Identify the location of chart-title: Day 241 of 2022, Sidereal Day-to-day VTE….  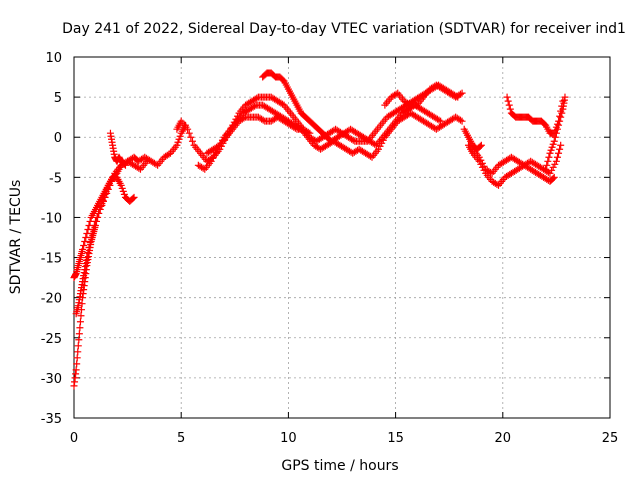
(344, 29).